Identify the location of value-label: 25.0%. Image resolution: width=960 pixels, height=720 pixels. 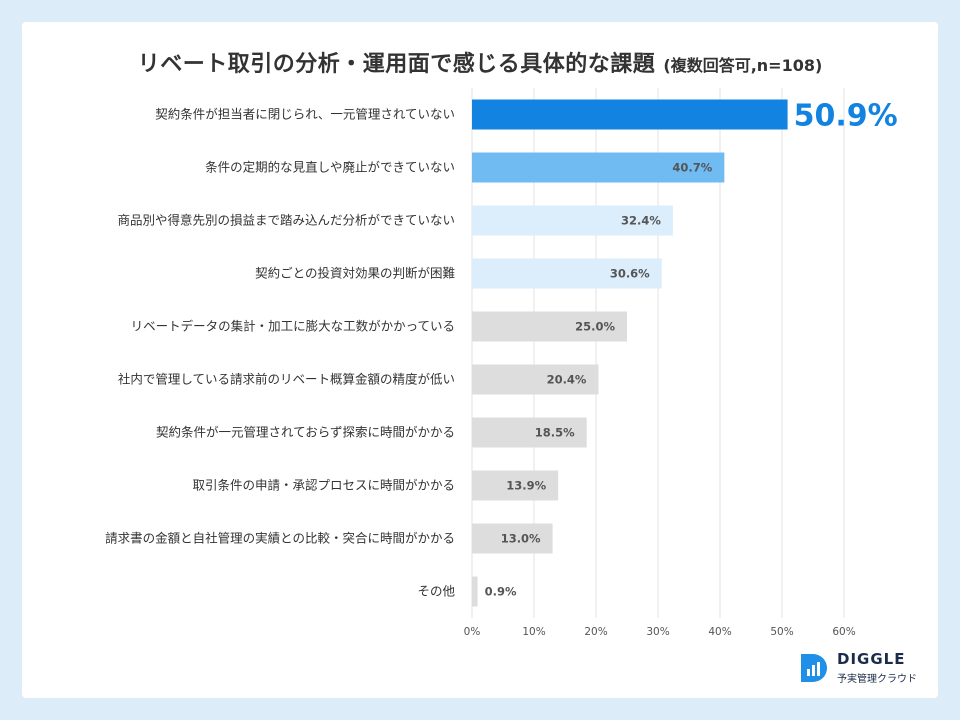
(595, 327).